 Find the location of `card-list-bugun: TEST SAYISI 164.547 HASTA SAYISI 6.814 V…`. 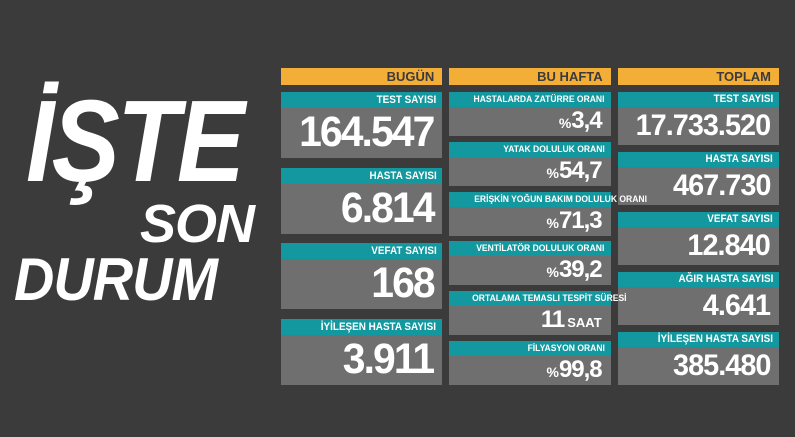

card-list-bugun: TEST SAYISI 164.547 HASTA SAYISI 6.814 V… is located at coordinates (362, 238).